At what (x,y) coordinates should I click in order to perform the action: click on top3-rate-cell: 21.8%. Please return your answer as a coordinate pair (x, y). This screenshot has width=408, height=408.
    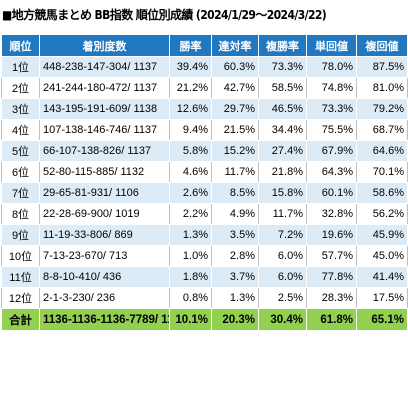
    Looking at the image, I should click on (282, 172).